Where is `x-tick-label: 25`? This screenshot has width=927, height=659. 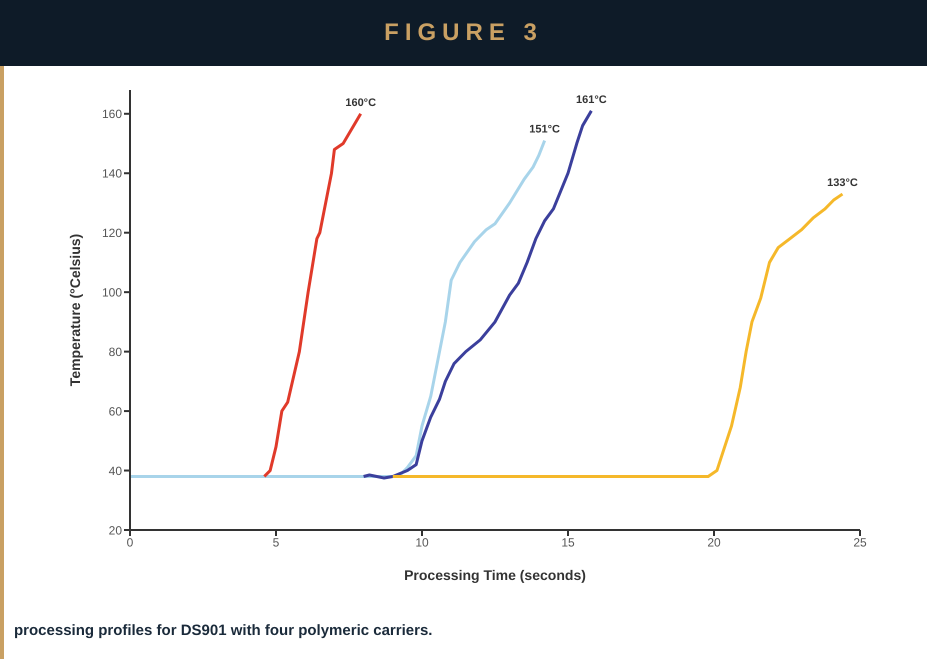 x-tick-label: 25 is located at coordinates (860, 543).